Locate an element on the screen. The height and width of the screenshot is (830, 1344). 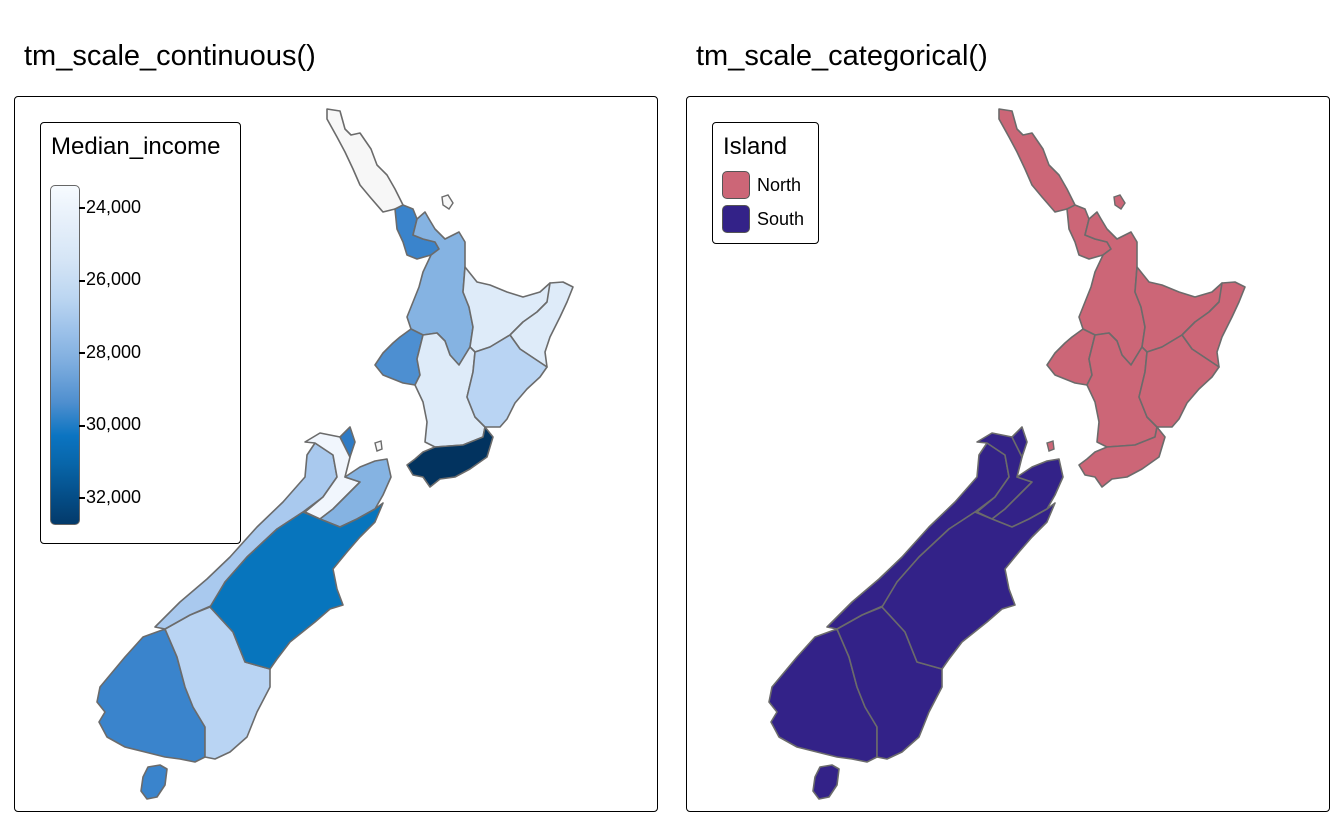
legend-title: Island is located at coordinates (755, 146).